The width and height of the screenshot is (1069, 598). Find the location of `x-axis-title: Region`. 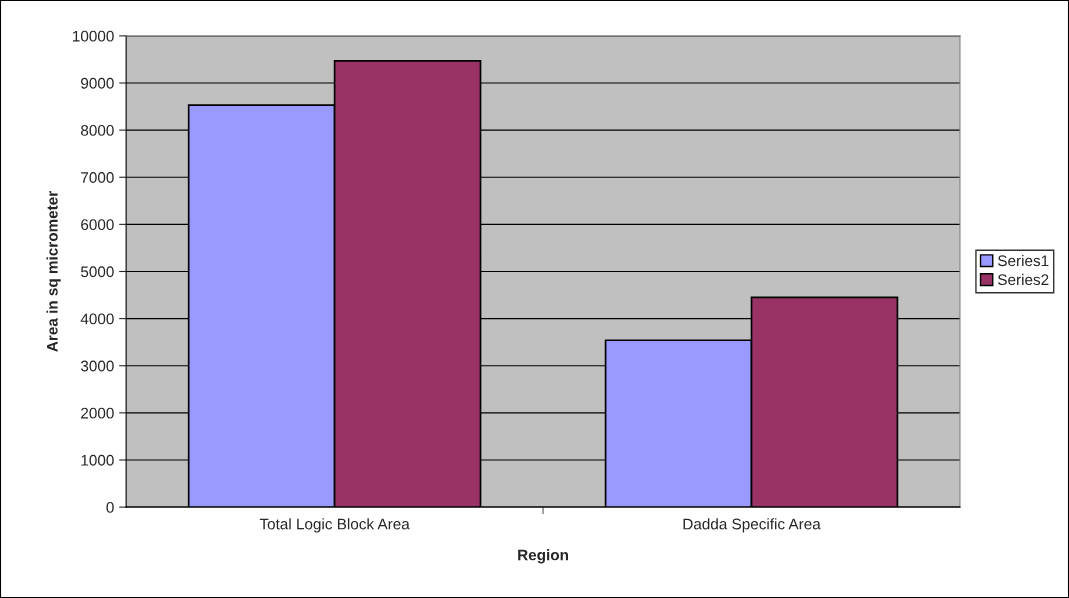

x-axis-title: Region is located at coordinates (543, 556).